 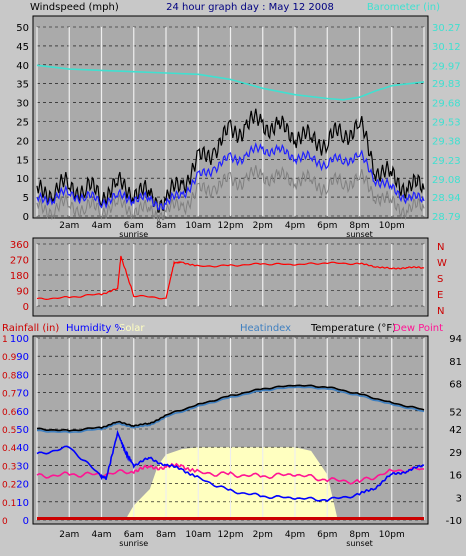 I want to click on wind-left-tick: 25, so click(x=22, y=123).